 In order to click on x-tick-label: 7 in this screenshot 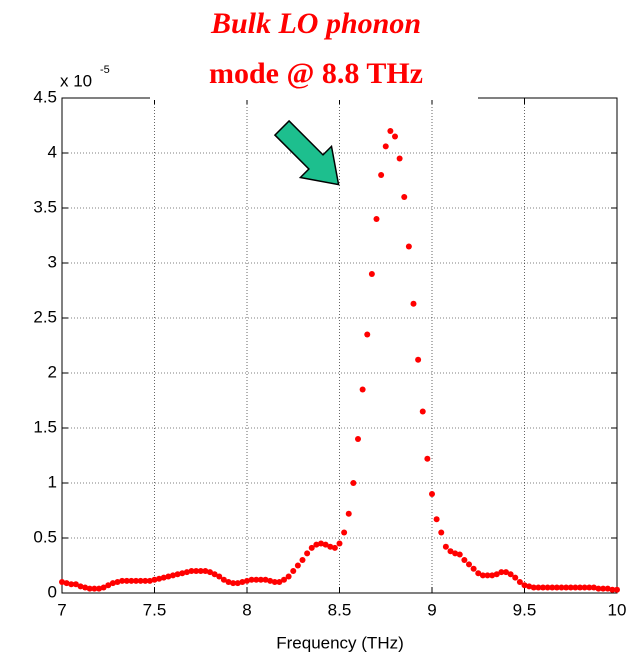, I will do `click(61, 609)`.